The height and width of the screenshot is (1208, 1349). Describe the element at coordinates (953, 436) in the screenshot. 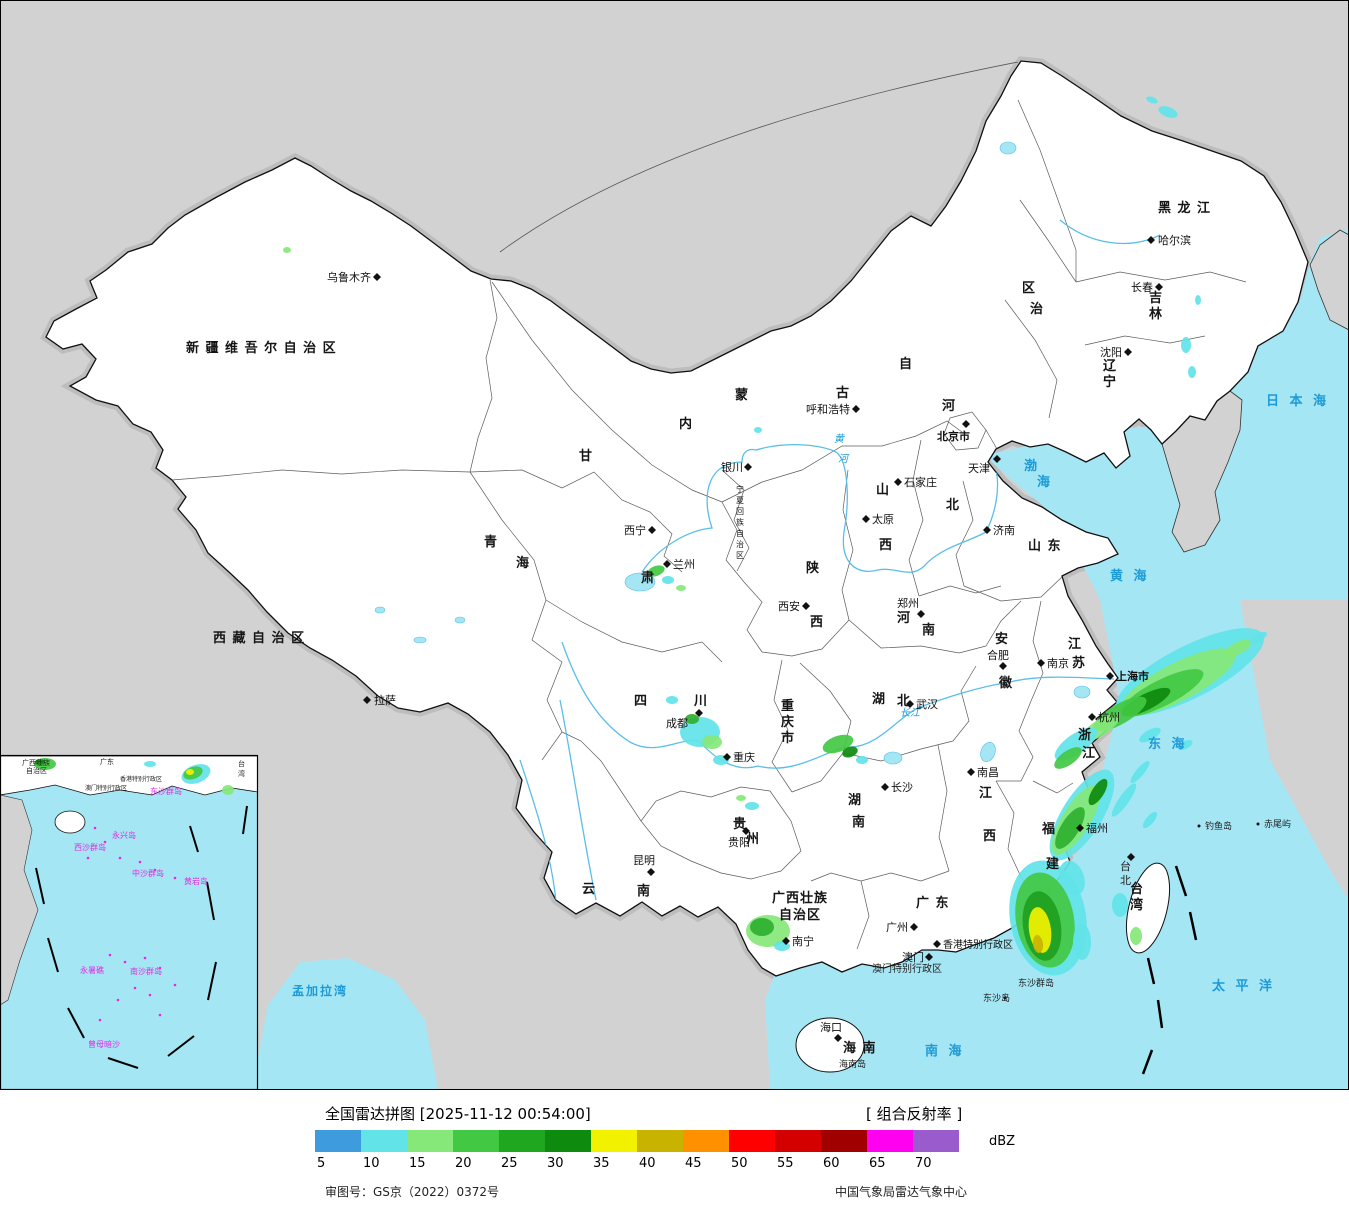

I see `city-label: 北京市` at that location.